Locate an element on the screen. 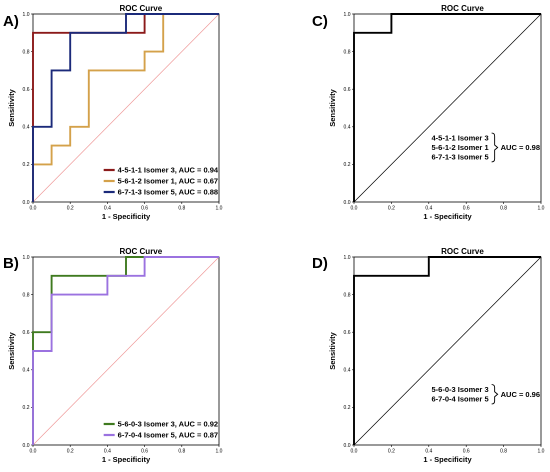 Image resolution: width=550 pixels, height=472 pixels. panel-letter: C) is located at coordinates (320, 21).